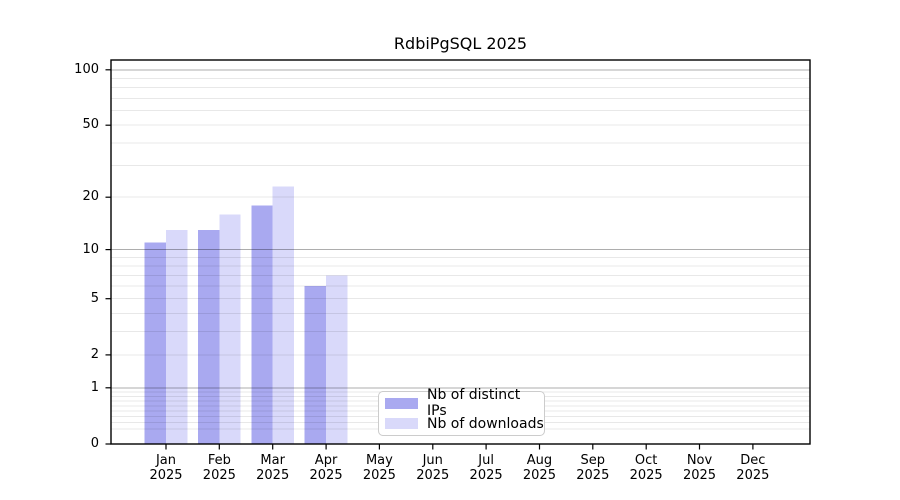  What do you see at coordinates (474, 403) in the screenshot?
I see `legend-label-distinct-ips: Nb of distinct IPs` at bounding box center [474, 403].